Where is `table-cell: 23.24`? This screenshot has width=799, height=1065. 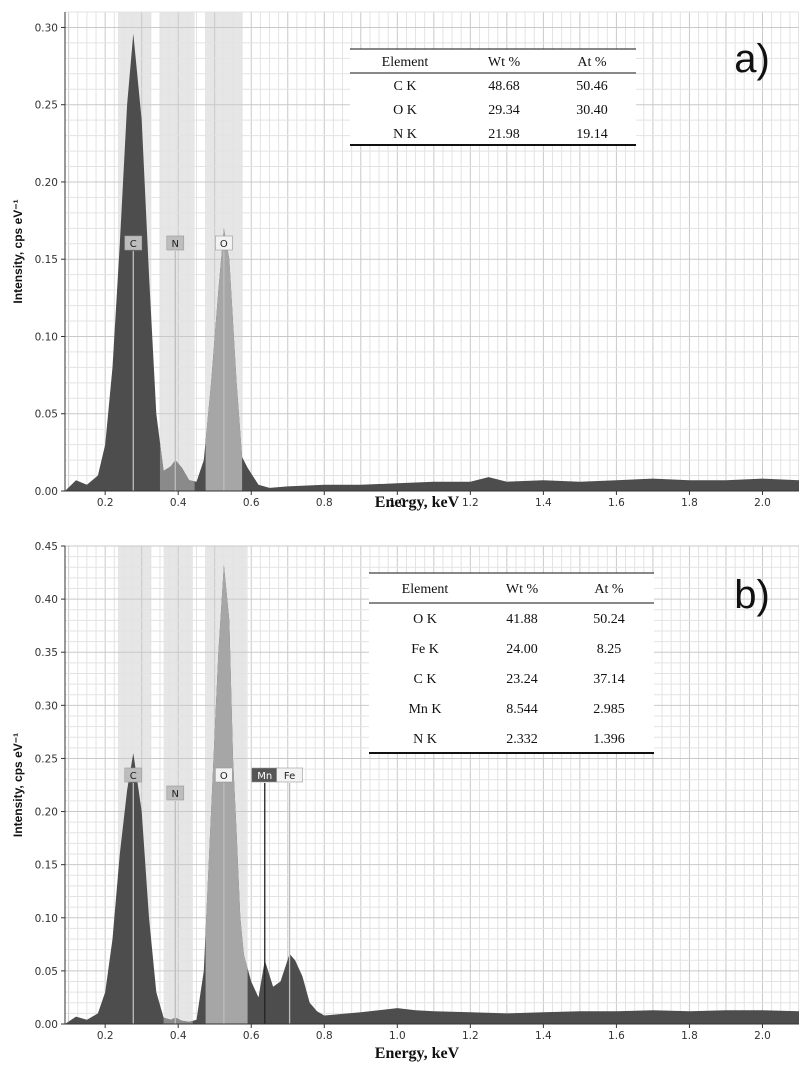 table-cell: 23.24 is located at coordinates (522, 679).